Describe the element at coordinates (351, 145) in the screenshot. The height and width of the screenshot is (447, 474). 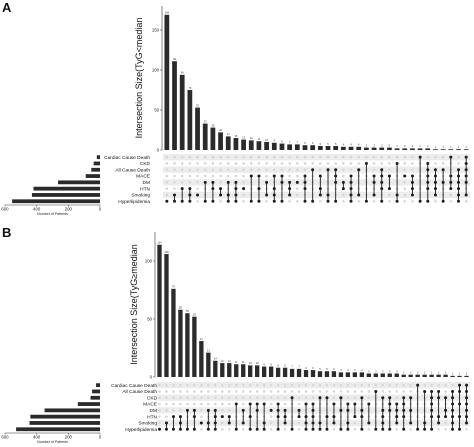
I see `bar-value-label: 4` at that location.